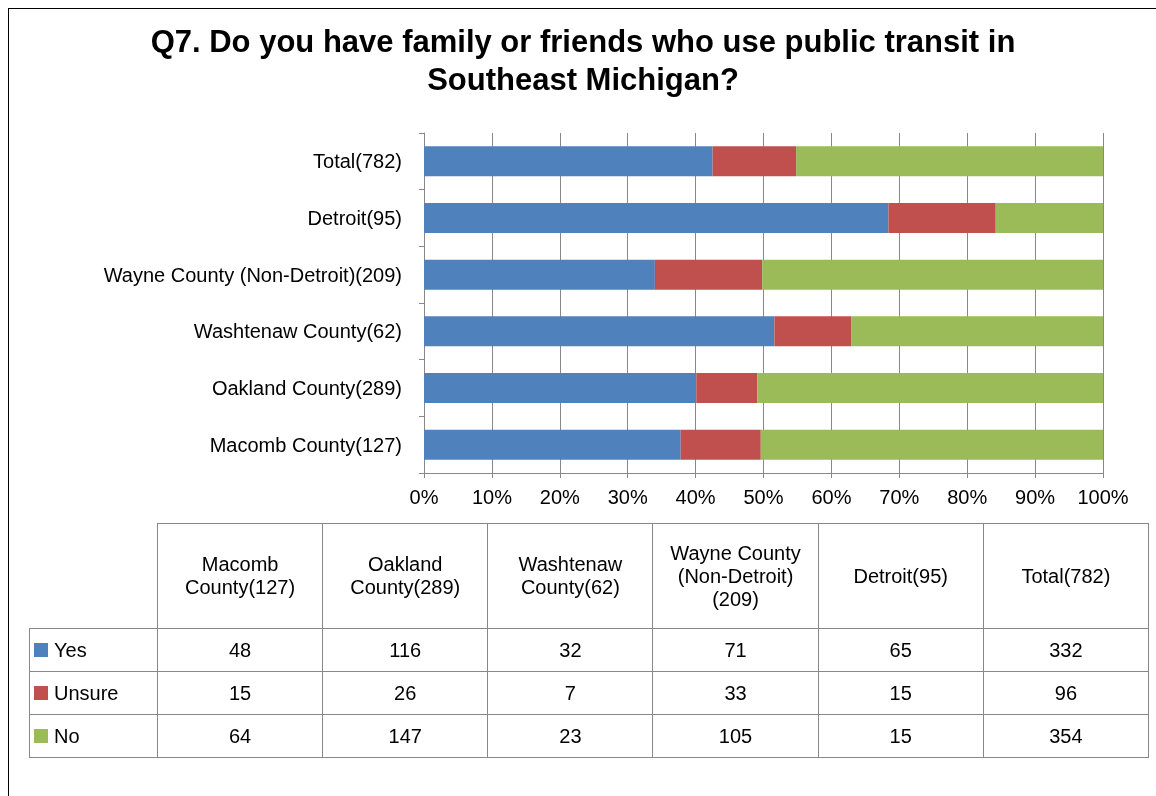 The image size is (1156, 796). Describe the element at coordinates (560, 497) in the screenshot. I see `x-tick-label: 20%` at that location.